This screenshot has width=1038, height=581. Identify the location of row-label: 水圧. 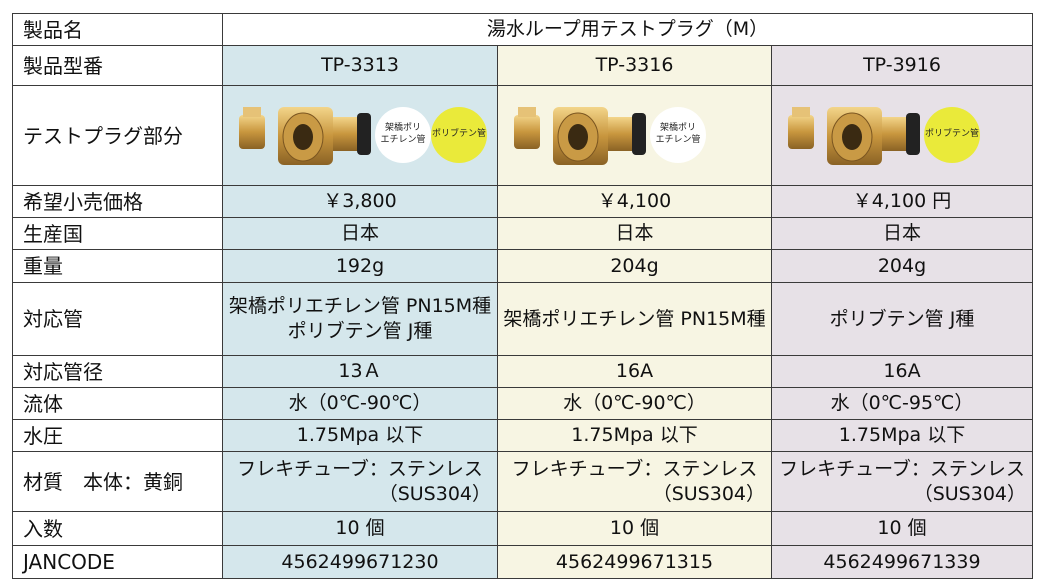
(117, 435).